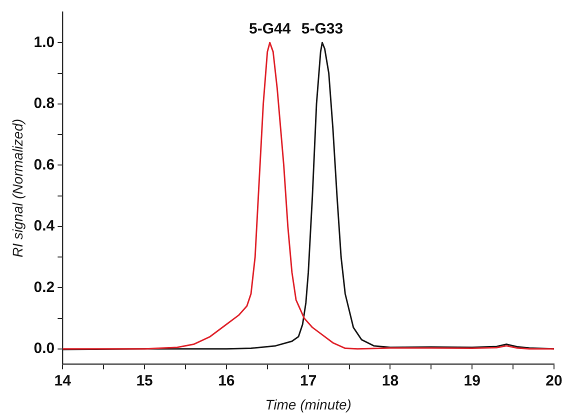  I want to click on y-tick-label: 0.6, so click(44, 165).